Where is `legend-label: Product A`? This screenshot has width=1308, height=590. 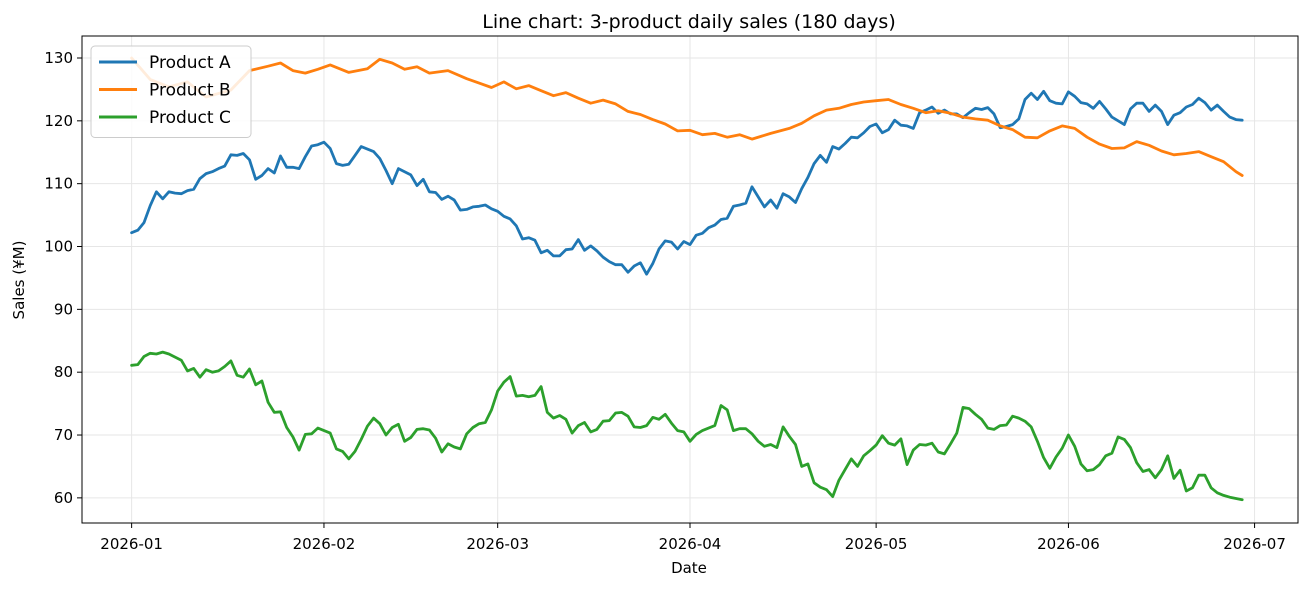 legend-label: Product A is located at coordinates (190, 63).